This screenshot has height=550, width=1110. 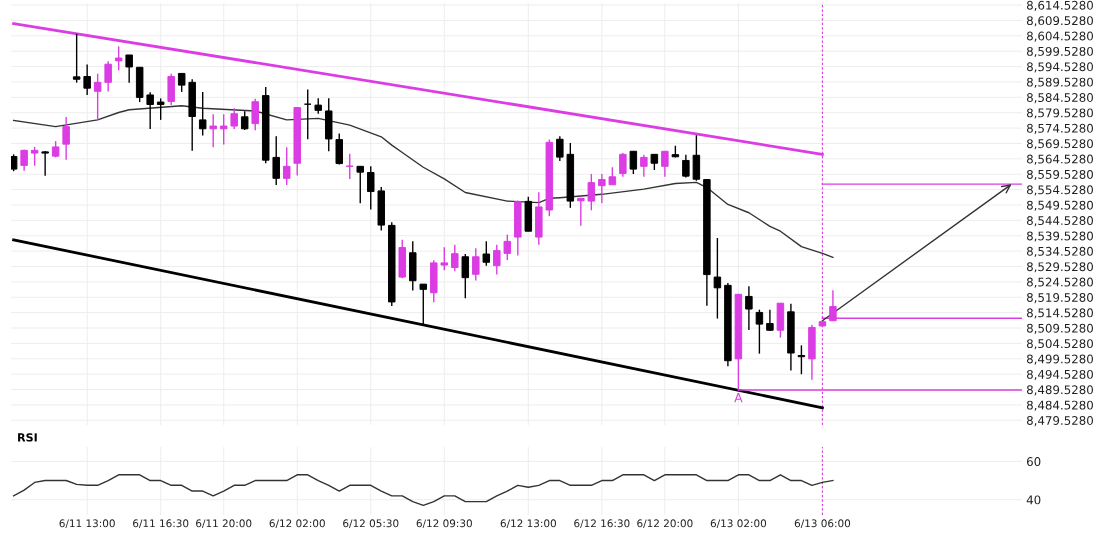 I want to click on x-tick-label: 6/12 20:00, so click(x=665, y=524).